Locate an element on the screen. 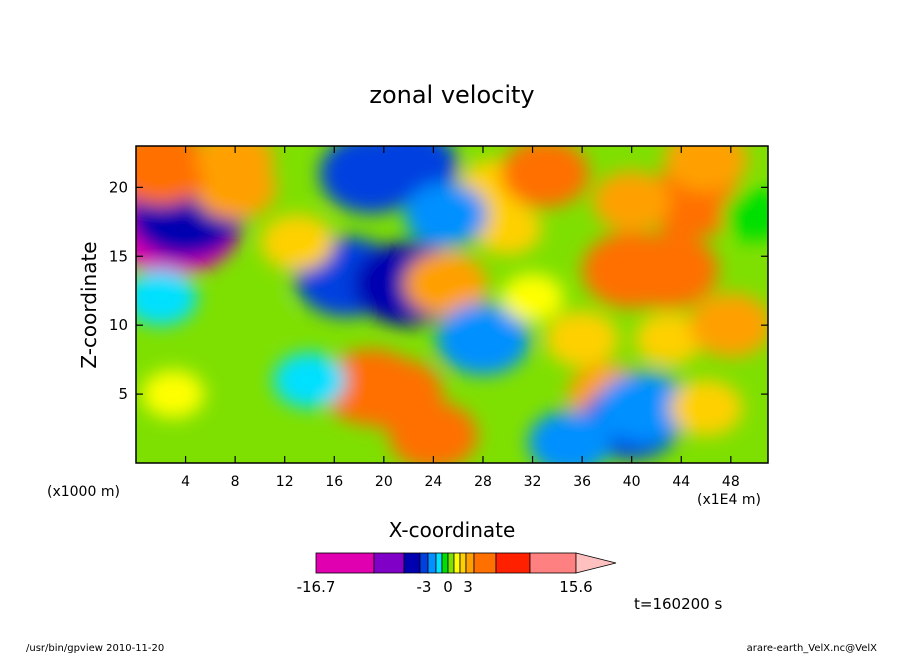  x-tick-label: 8 is located at coordinates (235, 482).